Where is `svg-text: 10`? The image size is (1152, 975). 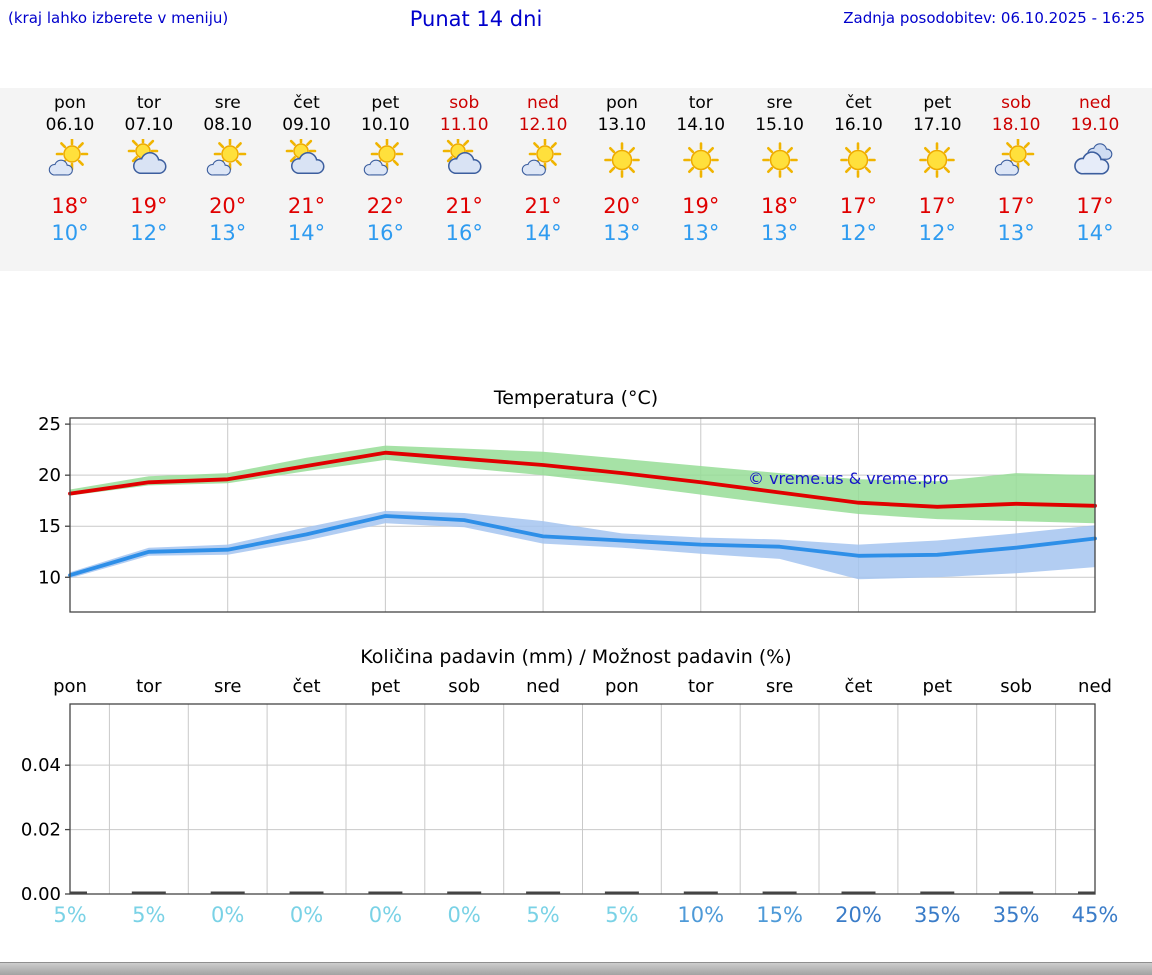
svg-text: 10 is located at coordinates (49, 577).